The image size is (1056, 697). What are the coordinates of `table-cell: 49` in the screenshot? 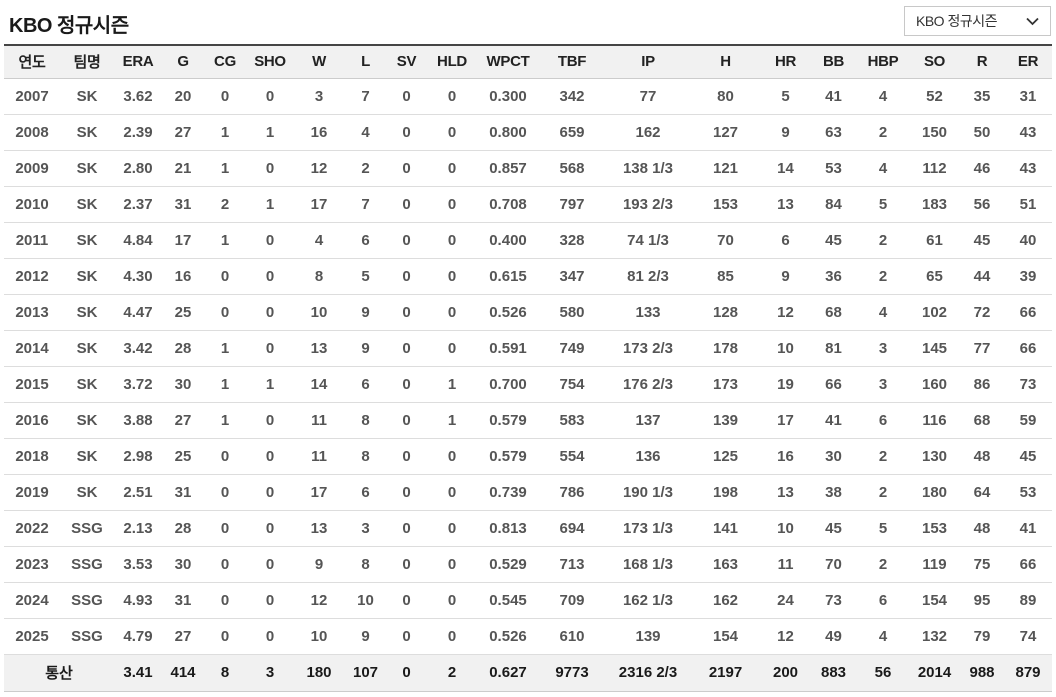 It's located at (833, 636).